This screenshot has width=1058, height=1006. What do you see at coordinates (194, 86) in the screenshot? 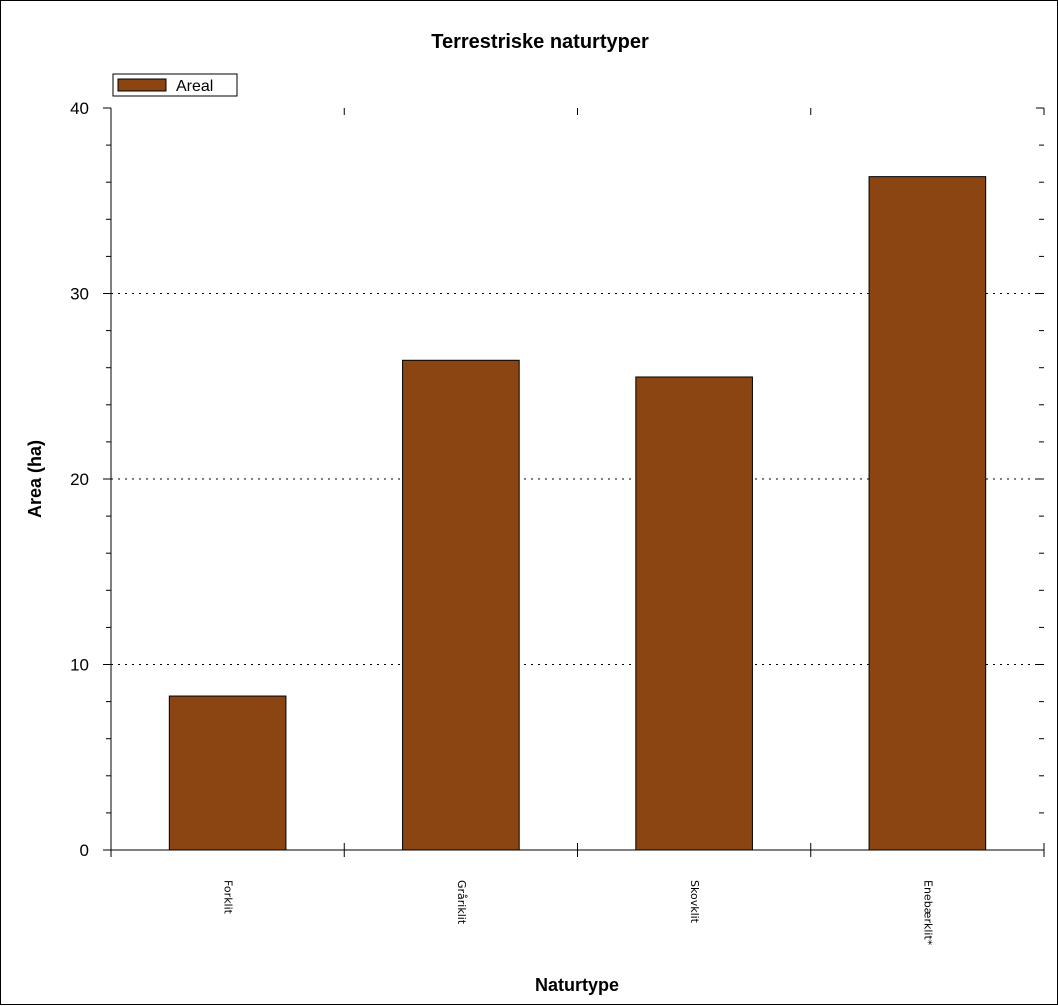
I see `legend-label: Areal` at bounding box center [194, 86].